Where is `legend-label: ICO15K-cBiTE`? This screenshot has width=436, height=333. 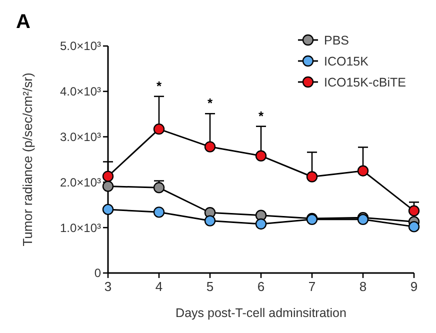 legend-label: ICO15K-cBiTE is located at coordinates (365, 82).